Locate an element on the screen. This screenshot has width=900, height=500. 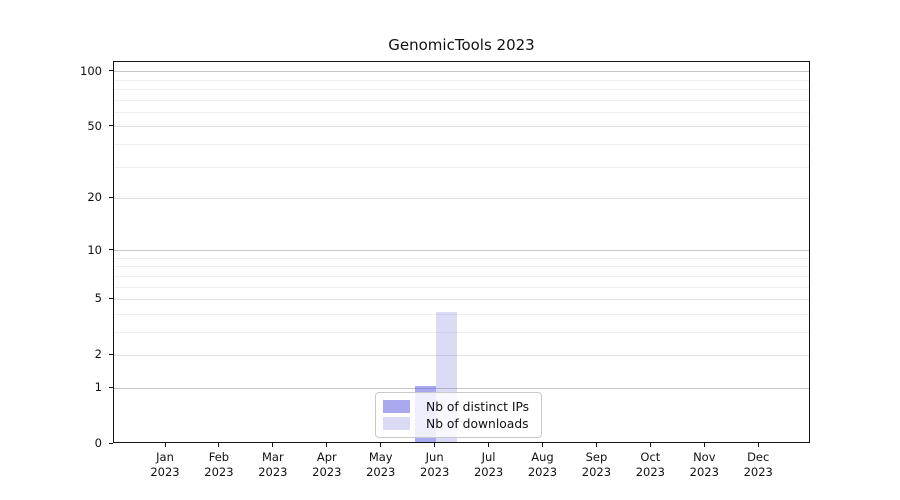
x-tick-label: Mar 2023 is located at coordinates (273, 464).